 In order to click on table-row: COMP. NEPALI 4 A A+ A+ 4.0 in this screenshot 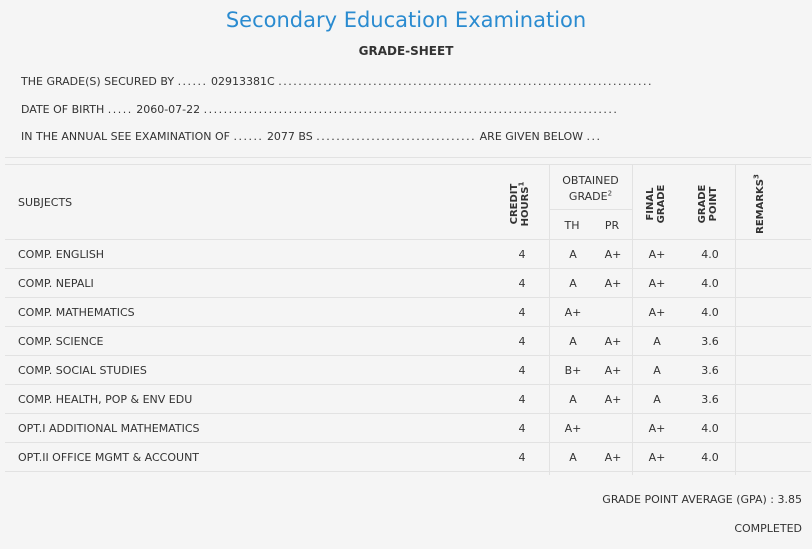, I will do `click(408, 283)`.